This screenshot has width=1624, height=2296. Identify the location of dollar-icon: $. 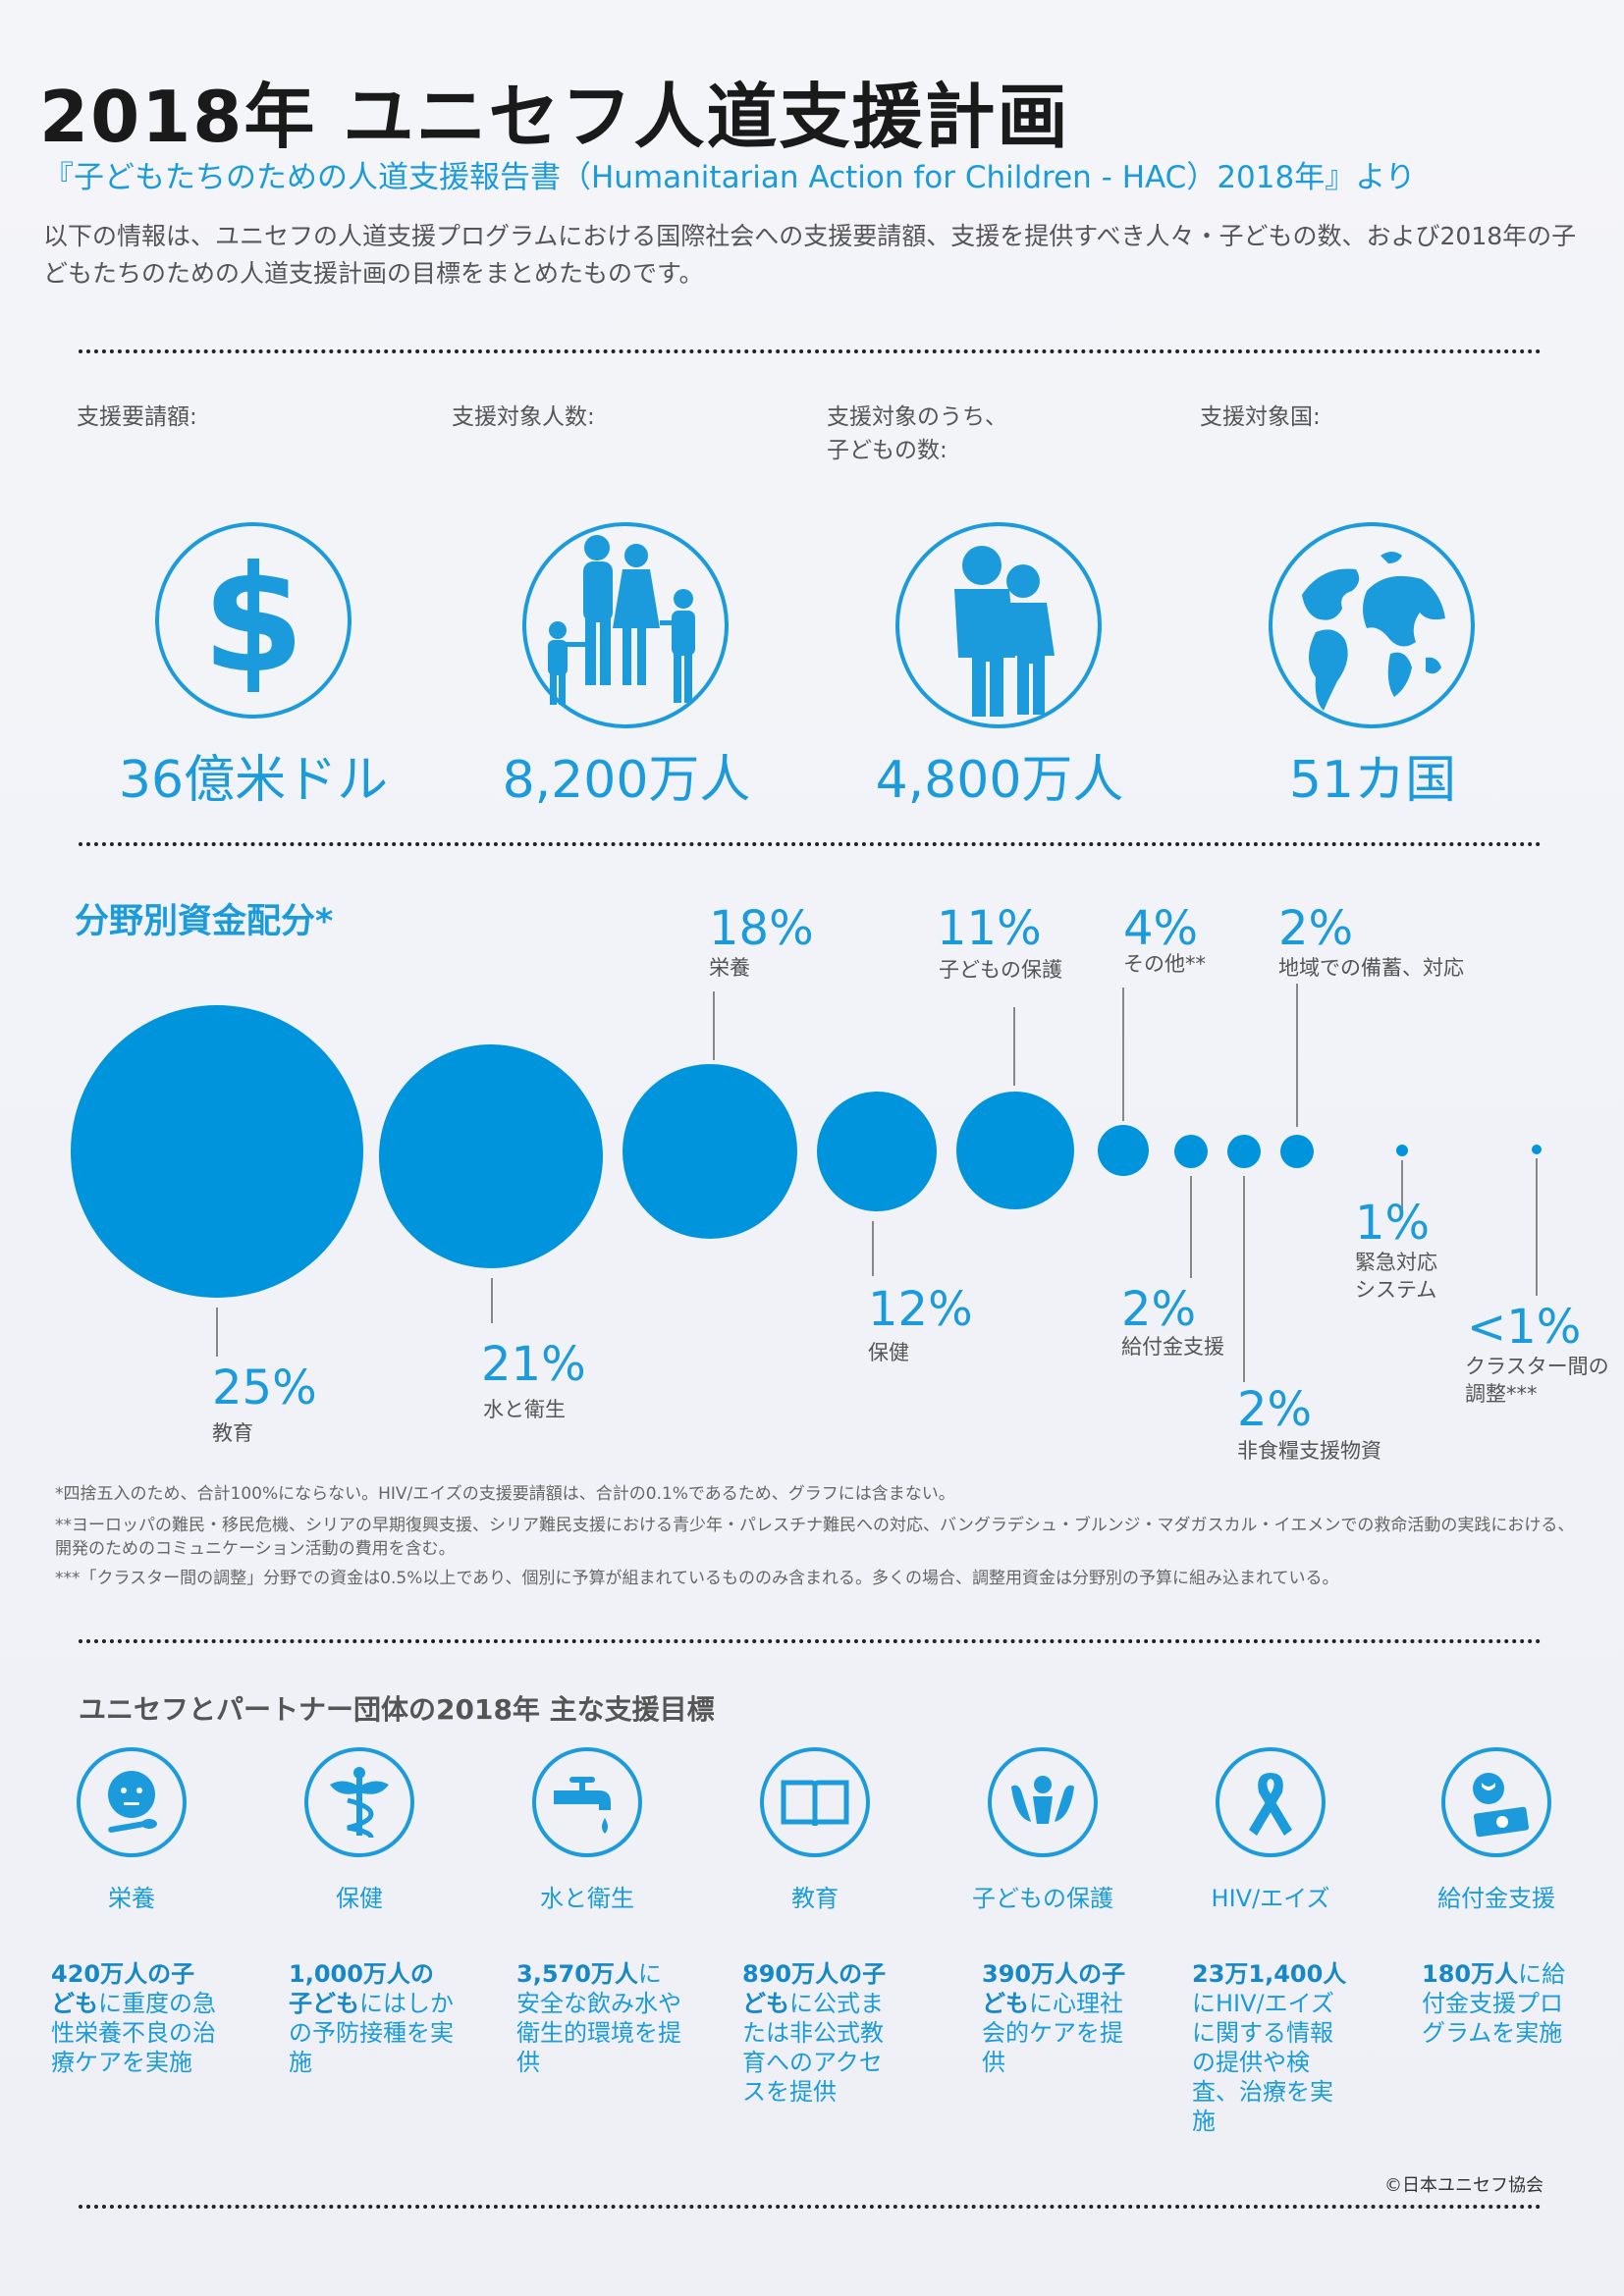
(253, 620).